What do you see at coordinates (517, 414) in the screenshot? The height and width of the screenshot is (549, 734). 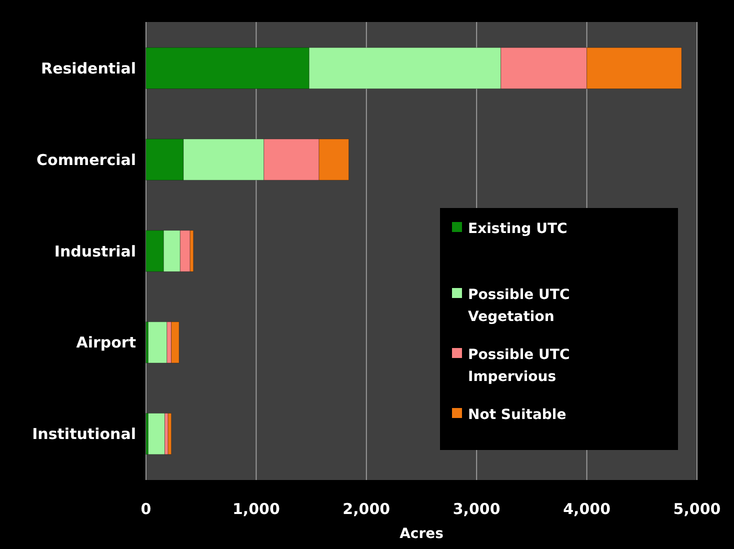 I see `legend-label: Not Suitable` at bounding box center [517, 414].